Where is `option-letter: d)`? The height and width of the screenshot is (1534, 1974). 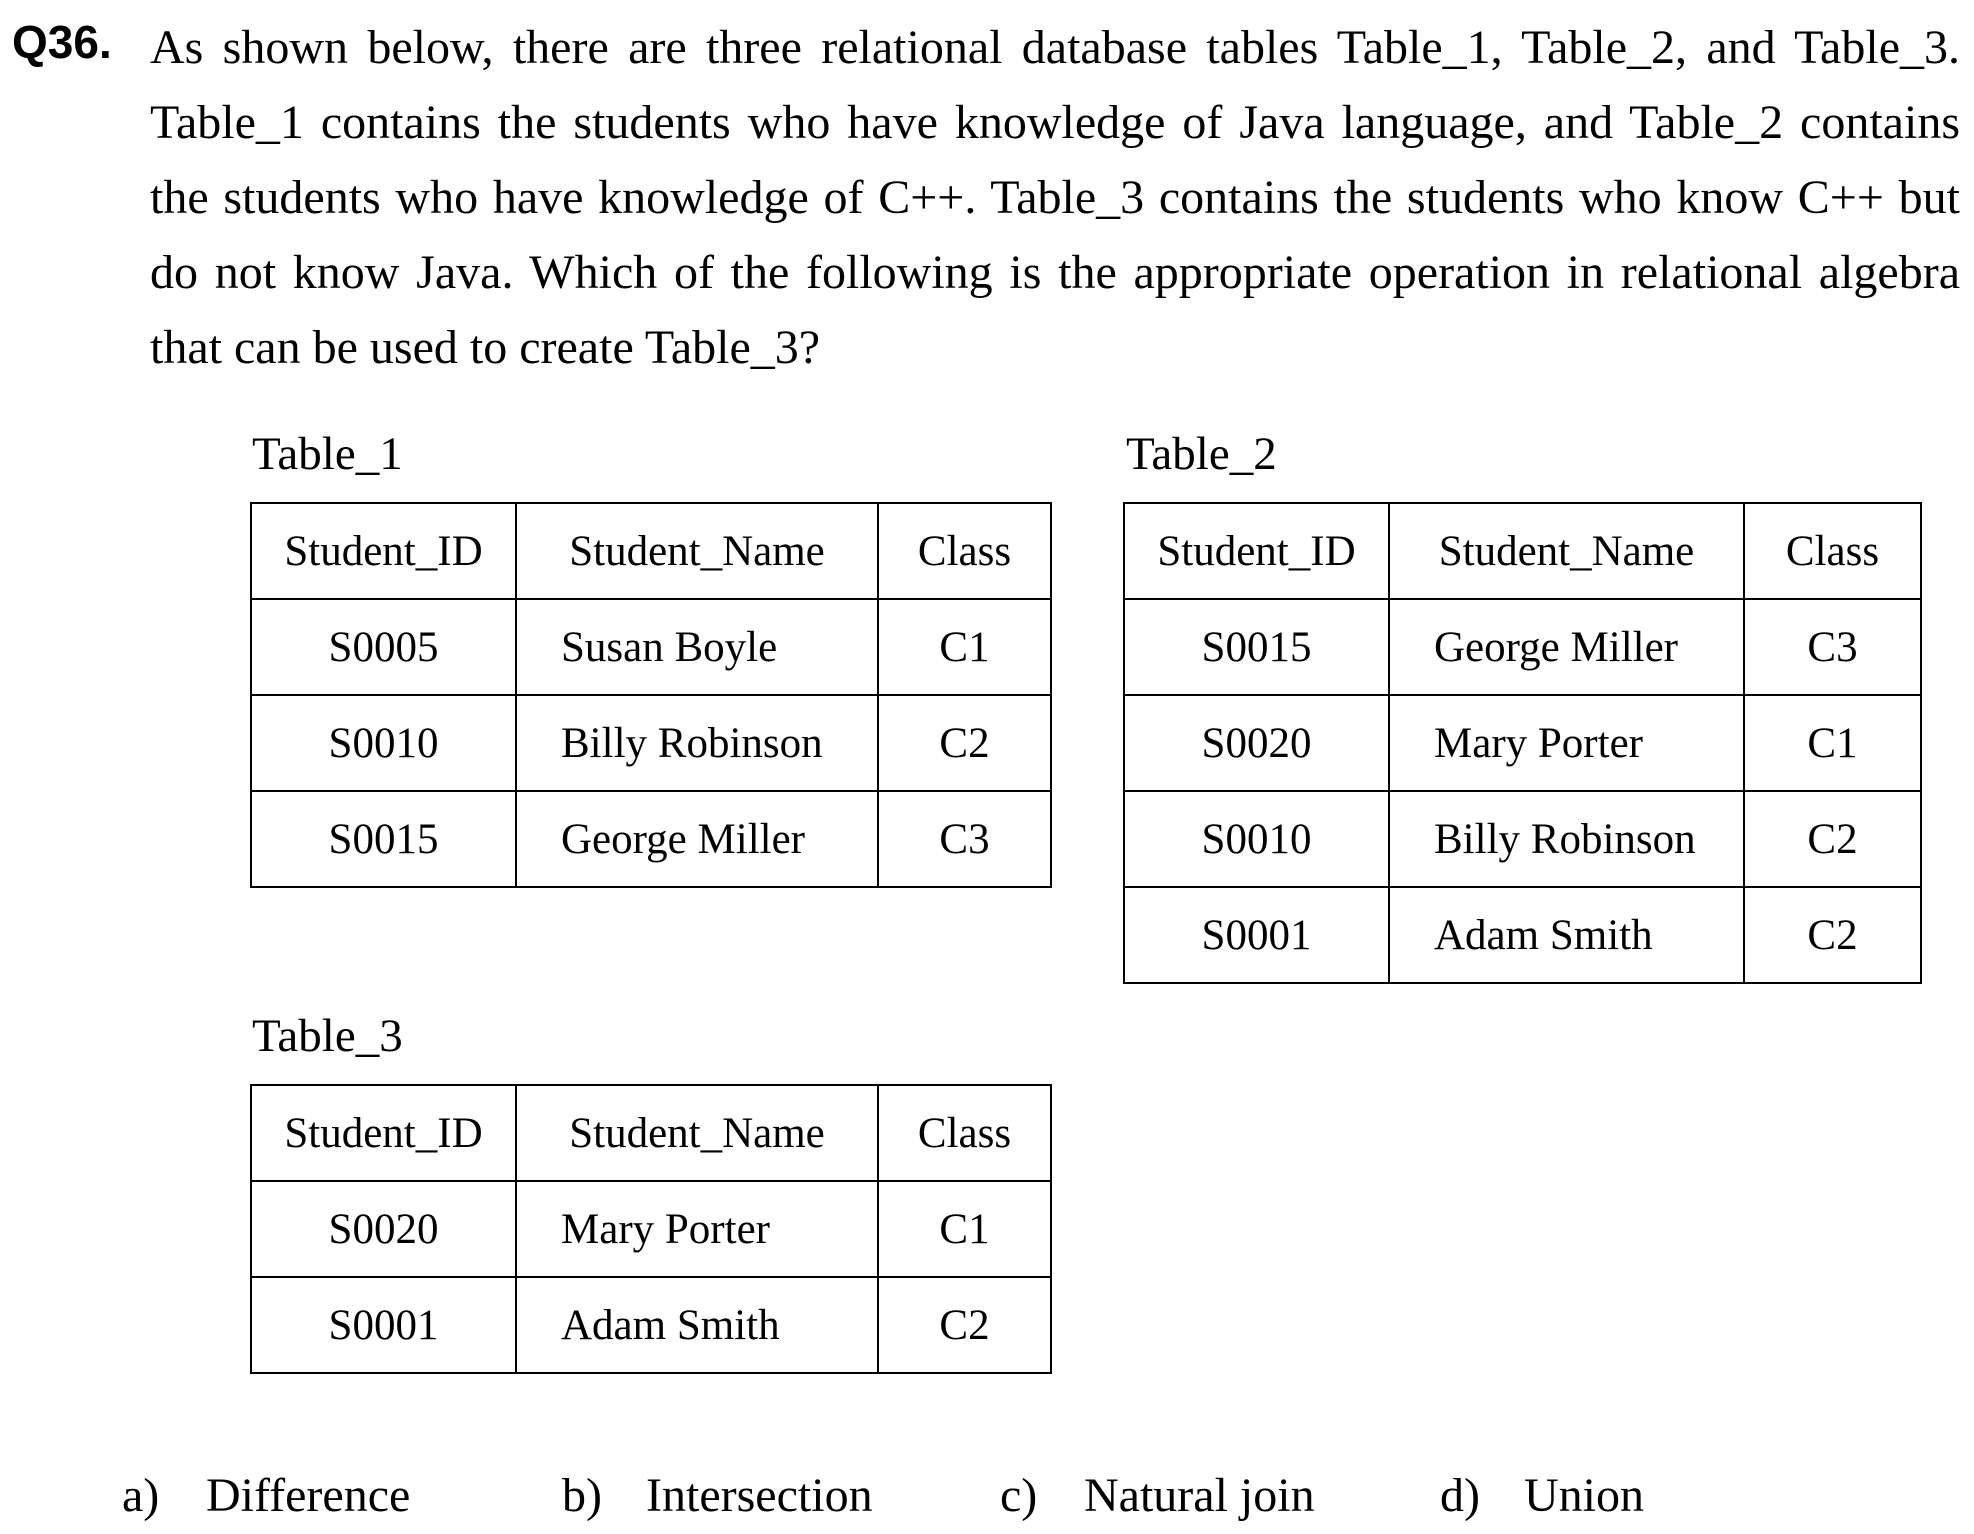 option-letter: d) is located at coordinates (1460, 1495).